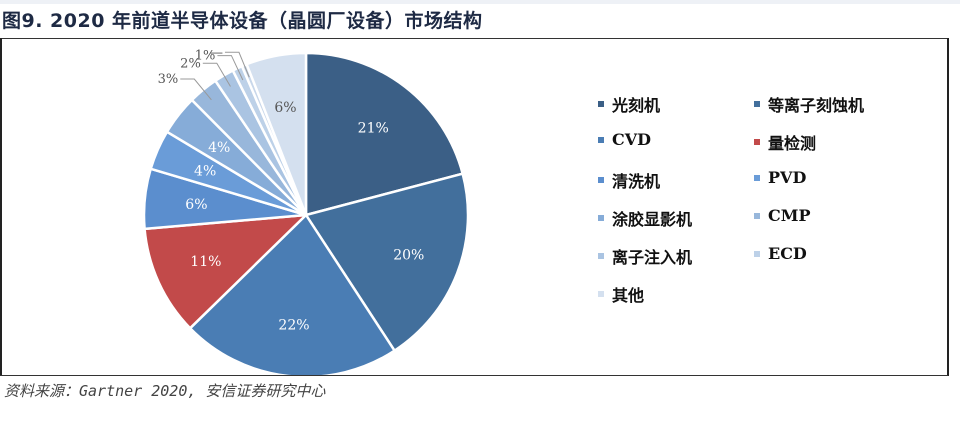 This screenshot has height=431, width=960. What do you see at coordinates (285, 108) in the screenshot?
I see `slice-label-11: 6%` at bounding box center [285, 108].